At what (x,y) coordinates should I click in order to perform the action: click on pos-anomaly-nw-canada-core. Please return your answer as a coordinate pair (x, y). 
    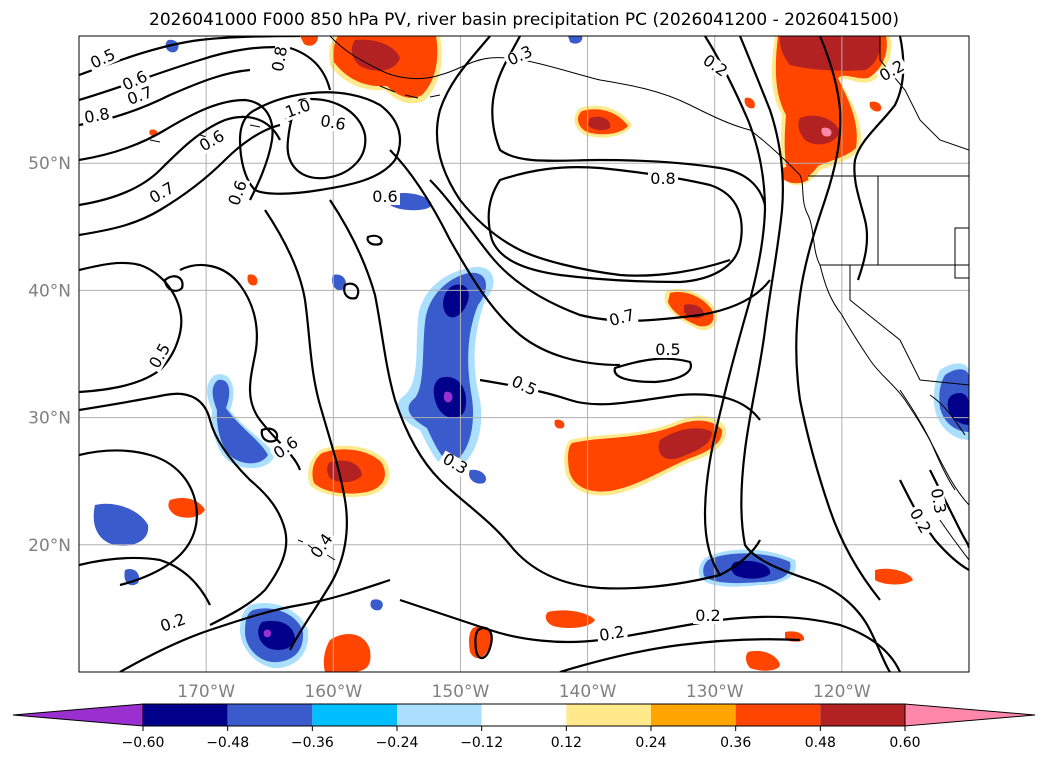
    Looking at the image, I should click on (826, 132).